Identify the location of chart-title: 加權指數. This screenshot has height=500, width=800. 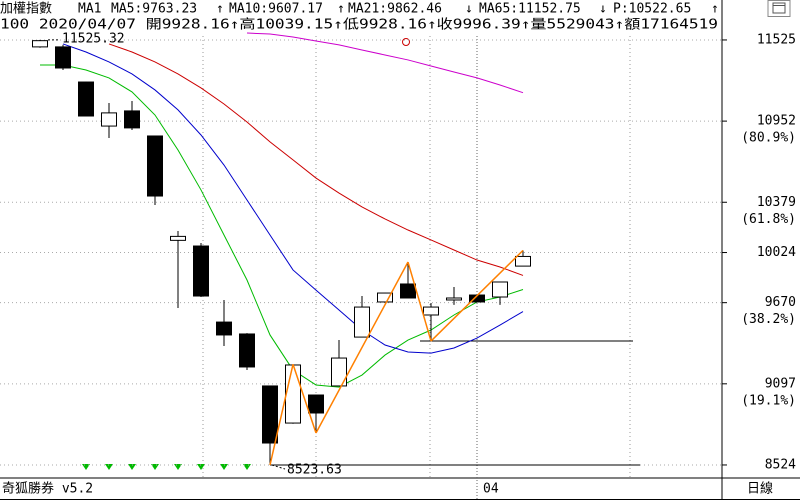
(26, 9).